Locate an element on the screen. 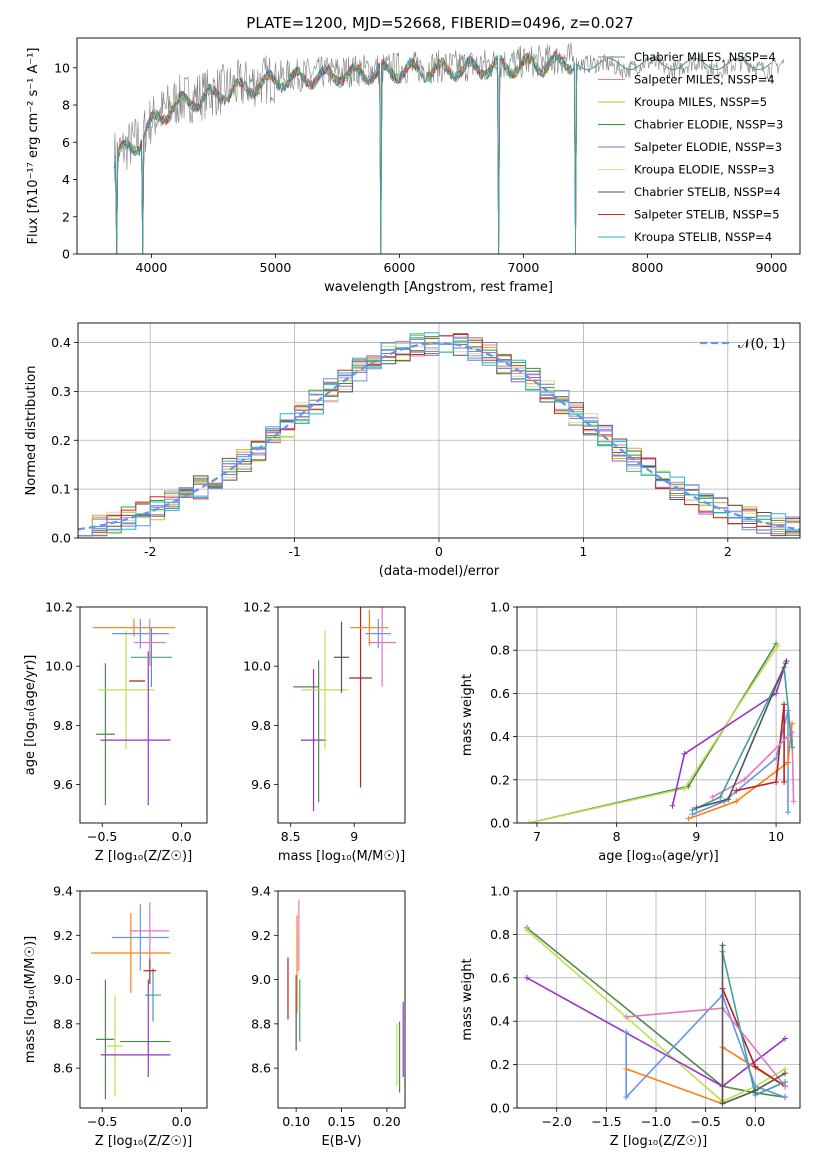  y-tick-label: 6 is located at coordinates (66, 142).